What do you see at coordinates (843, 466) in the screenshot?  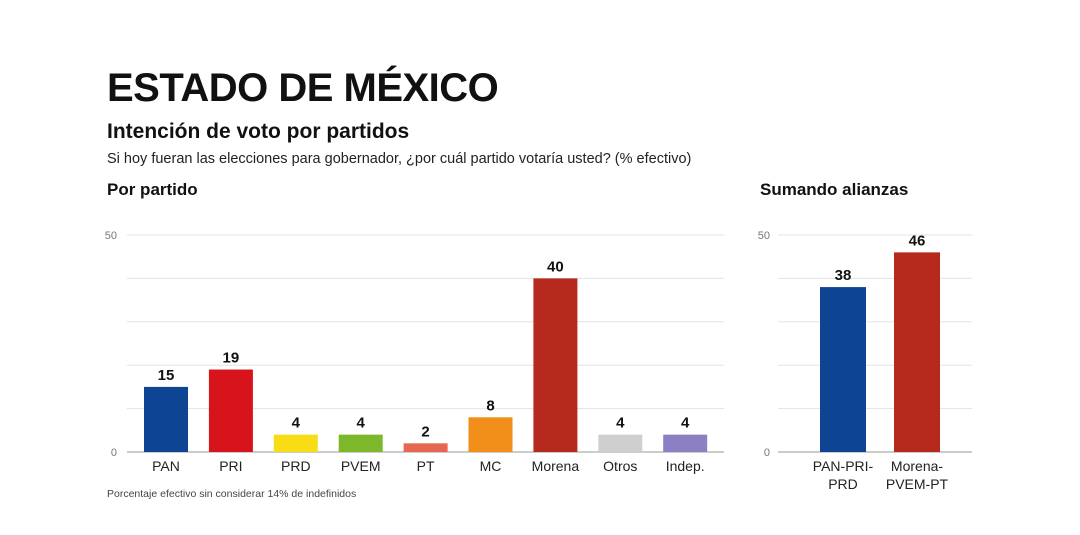 I see `category-label-pan-pri-prd: PAN-PRI-` at bounding box center [843, 466].